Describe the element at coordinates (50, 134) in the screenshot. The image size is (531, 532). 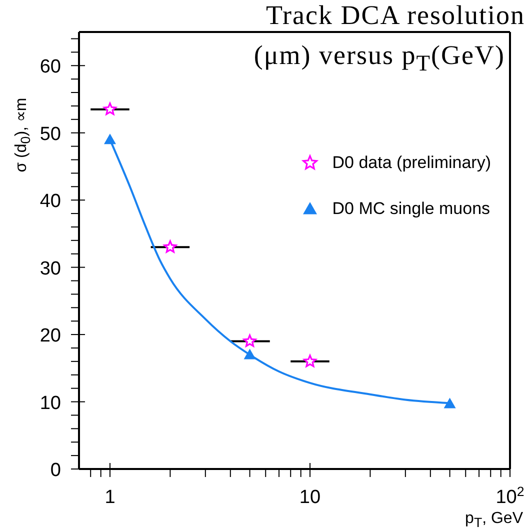
I see `y-tick-label: 50` at that location.